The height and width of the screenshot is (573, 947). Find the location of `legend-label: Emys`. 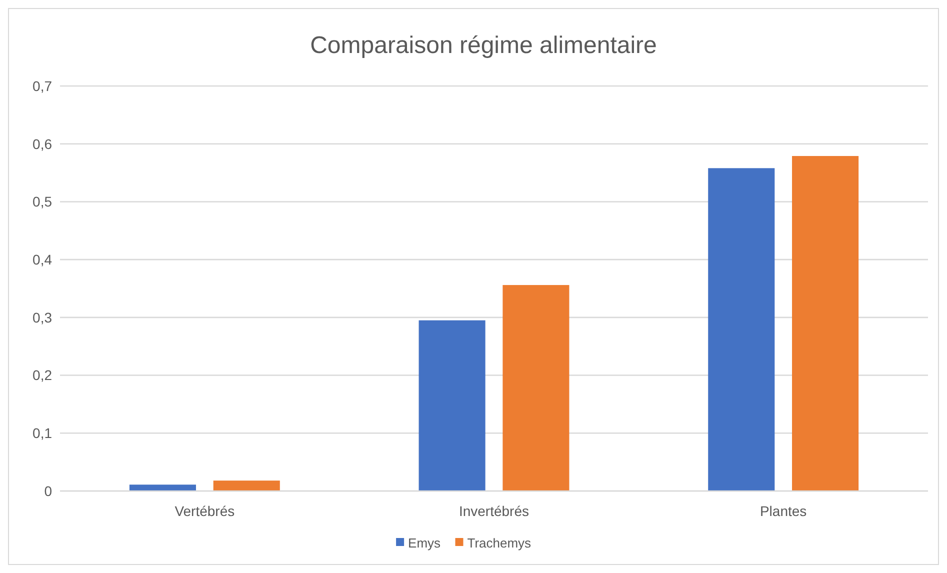

legend-label: Emys is located at coordinates (425, 543).